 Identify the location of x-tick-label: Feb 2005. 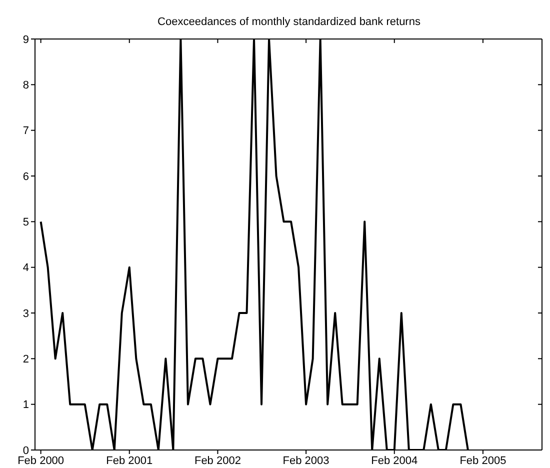
(483, 460).